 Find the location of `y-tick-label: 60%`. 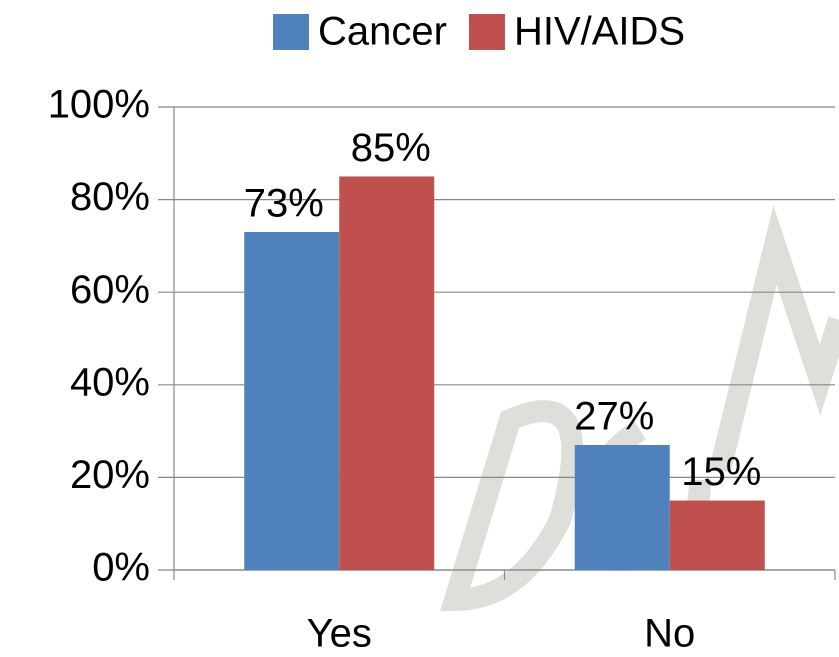

y-tick-label: 60% is located at coordinates (110, 290).